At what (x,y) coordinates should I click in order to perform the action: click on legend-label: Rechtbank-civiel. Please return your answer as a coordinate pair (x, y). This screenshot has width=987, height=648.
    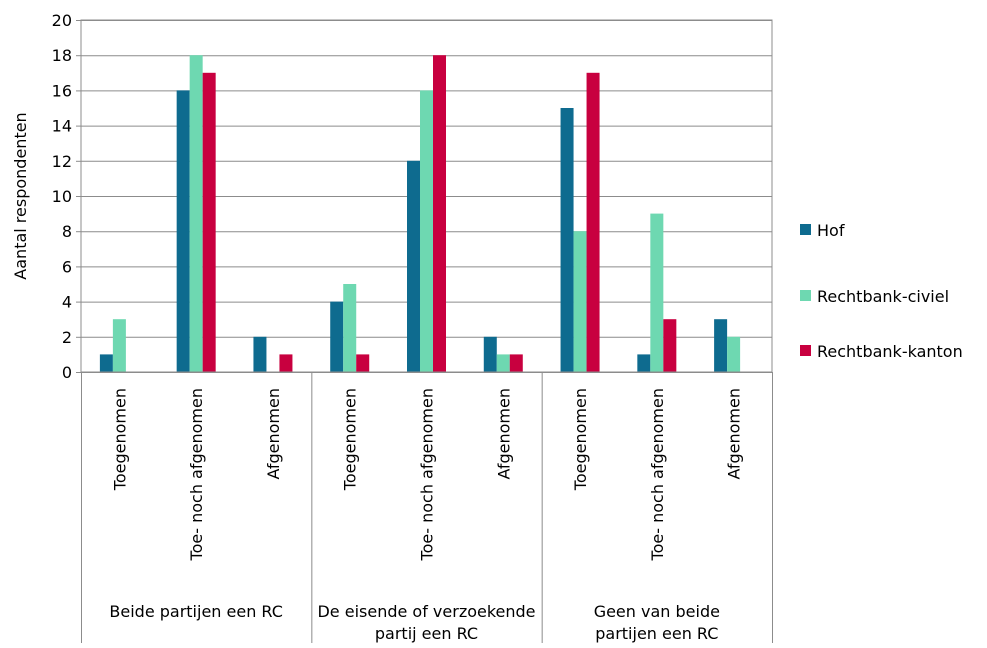
    Looking at the image, I should click on (883, 296).